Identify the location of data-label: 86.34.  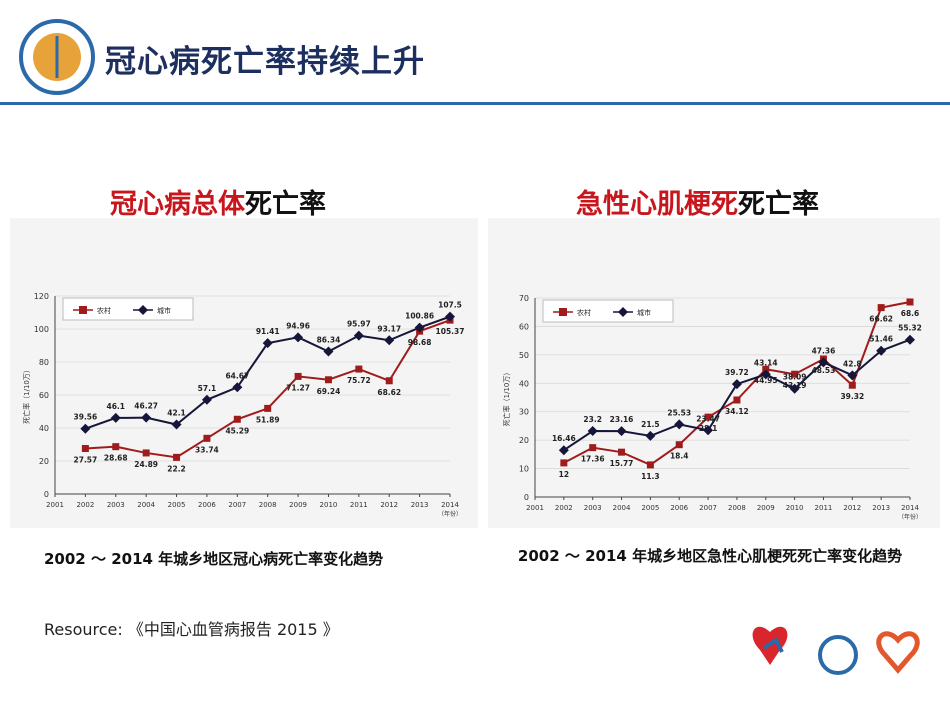
(329, 340).